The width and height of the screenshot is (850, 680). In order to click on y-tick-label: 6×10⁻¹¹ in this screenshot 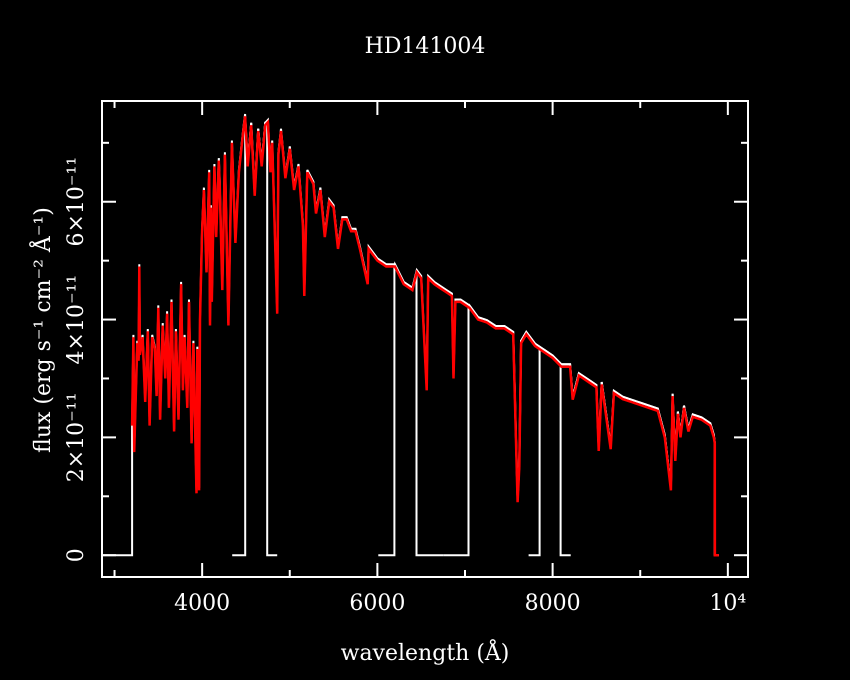, I will do `click(76, 202)`.